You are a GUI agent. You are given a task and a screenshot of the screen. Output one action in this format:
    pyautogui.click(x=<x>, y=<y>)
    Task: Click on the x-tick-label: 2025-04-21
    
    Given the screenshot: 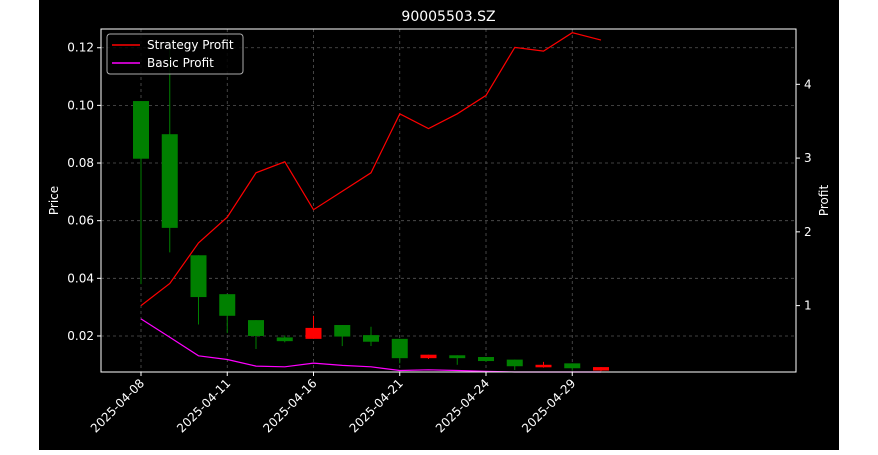 What is the action you would take?
    pyautogui.click(x=376, y=405)
    